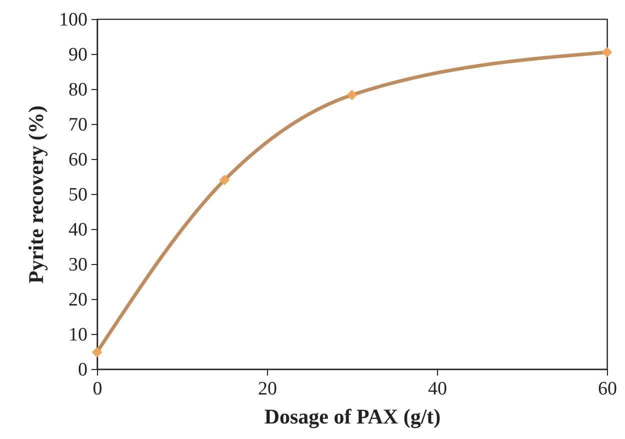 The image size is (625, 439). I want to click on x-tick-label: 20, so click(267, 389).